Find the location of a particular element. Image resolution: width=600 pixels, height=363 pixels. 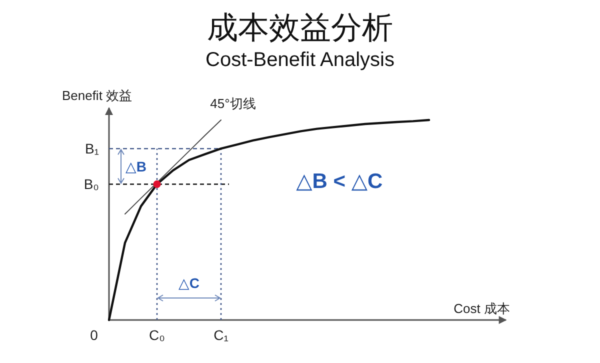

x-tick-label: C₀ is located at coordinates (157, 335).